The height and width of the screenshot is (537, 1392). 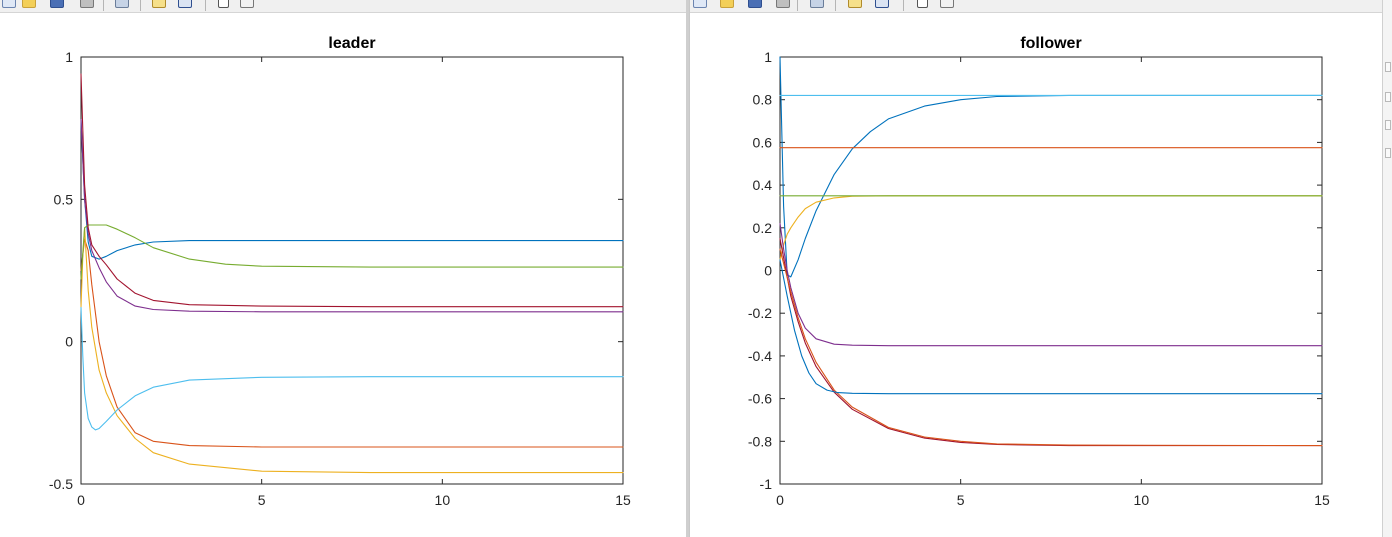 What do you see at coordinates (760, 313) in the screenshot?
I see `y-tick-label: -0.2` at bounding box center [760, 313].